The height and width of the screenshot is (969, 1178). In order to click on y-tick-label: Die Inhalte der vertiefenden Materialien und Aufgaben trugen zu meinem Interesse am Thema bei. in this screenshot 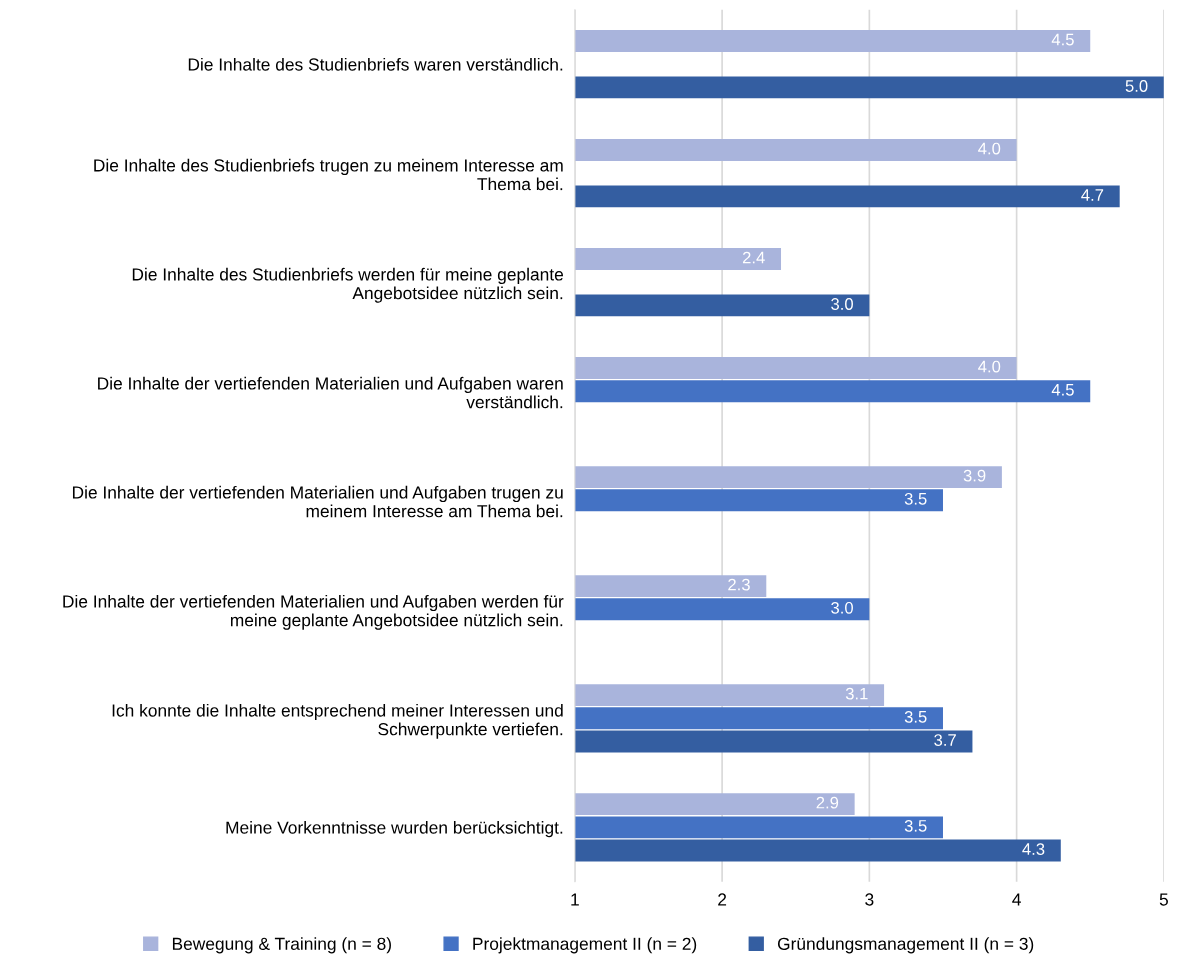, I will do `click(317, 501)`.